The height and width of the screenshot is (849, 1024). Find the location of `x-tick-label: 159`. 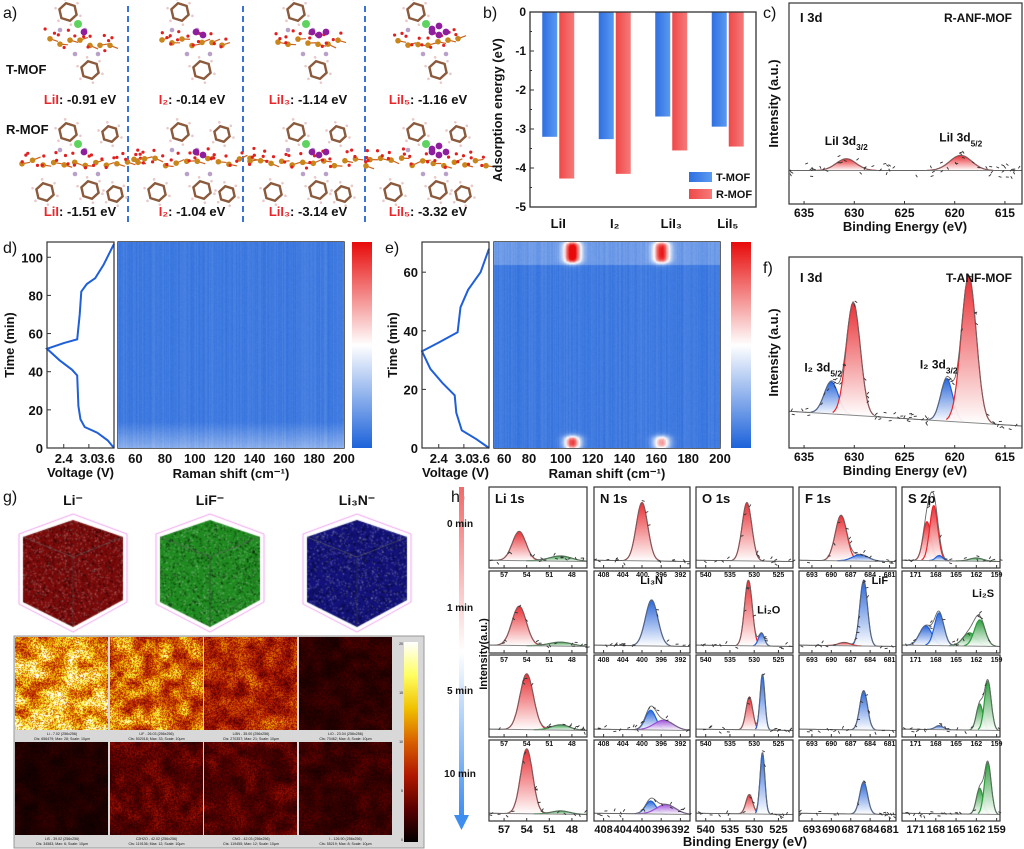

x-tick-label: 159 is located at coordinates (996, 830).